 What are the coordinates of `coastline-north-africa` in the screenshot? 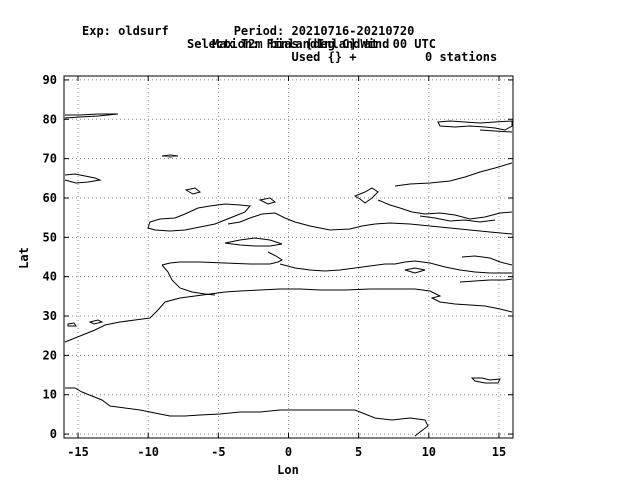 It's located at (288, 315).